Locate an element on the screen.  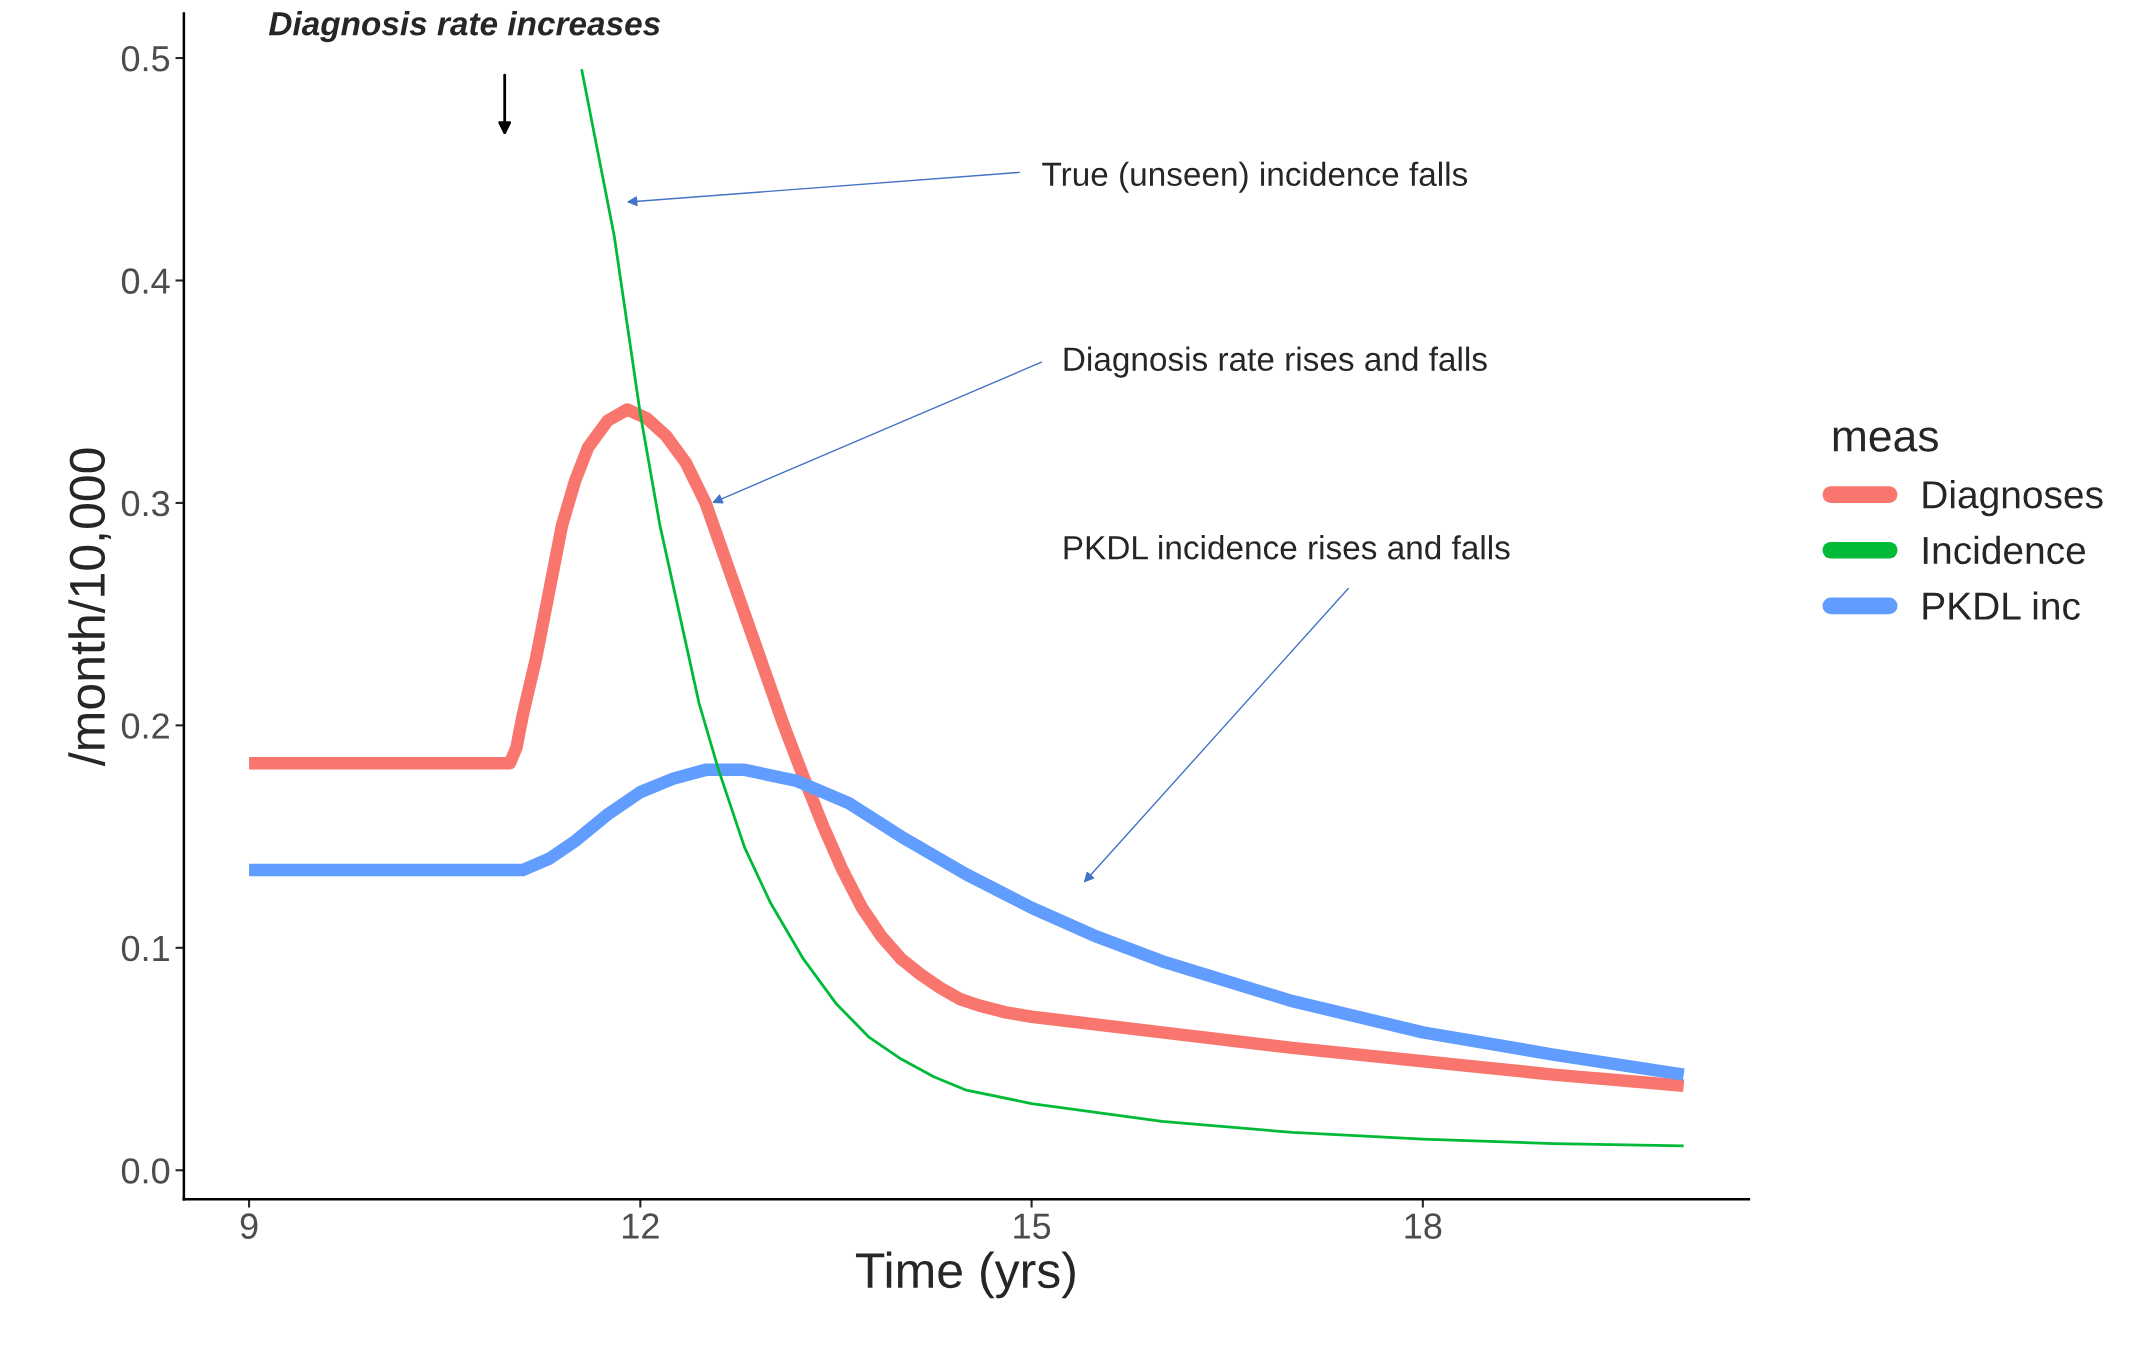
annotation: True (unseen) incidence falls is located at coordinates (1255, 177).